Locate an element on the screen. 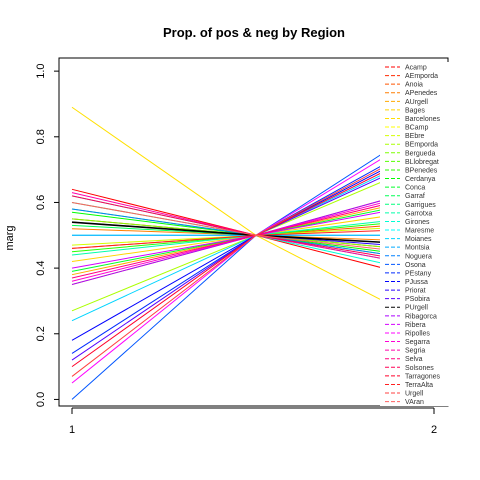 The width and height of the screenshot is (480, 480). y-tick-label: 0.4 is located at coordinates (41, 267).